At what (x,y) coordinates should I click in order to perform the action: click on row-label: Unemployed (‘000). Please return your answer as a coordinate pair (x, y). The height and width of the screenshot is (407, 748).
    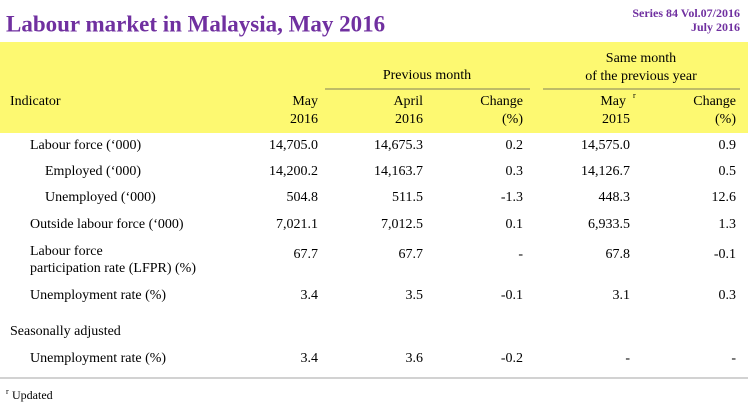
    Looking at the image, I should click on (100, 197).